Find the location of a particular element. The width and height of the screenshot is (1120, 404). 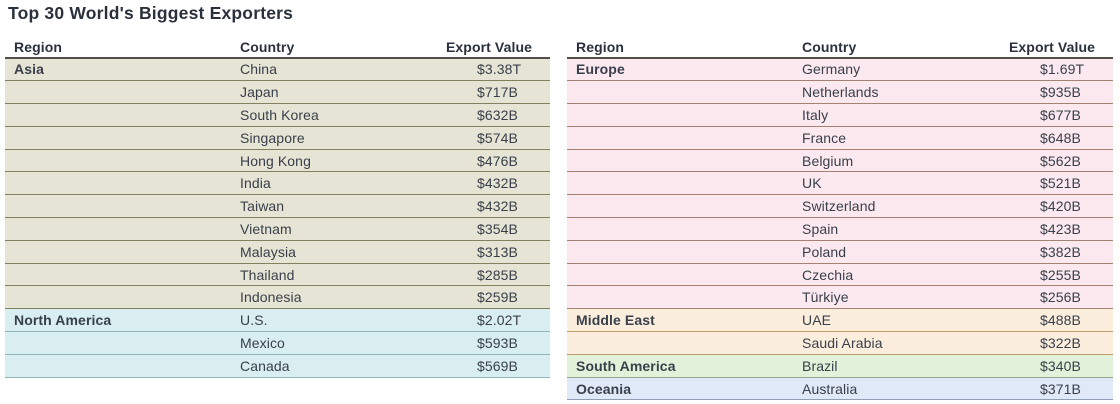

country-cell: UAE is located at coordinates (817, 320).